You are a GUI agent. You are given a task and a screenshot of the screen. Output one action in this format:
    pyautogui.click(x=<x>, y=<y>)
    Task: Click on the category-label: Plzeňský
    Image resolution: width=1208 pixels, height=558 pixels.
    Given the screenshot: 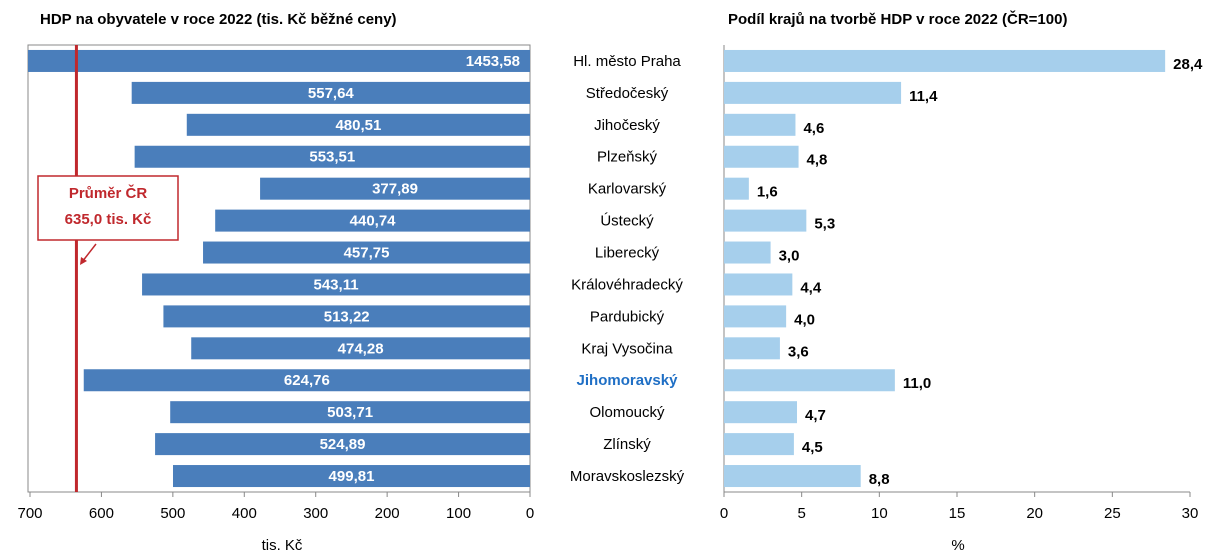 What is the action you would take?
    pyautogui.click(x=627, y=157)
    